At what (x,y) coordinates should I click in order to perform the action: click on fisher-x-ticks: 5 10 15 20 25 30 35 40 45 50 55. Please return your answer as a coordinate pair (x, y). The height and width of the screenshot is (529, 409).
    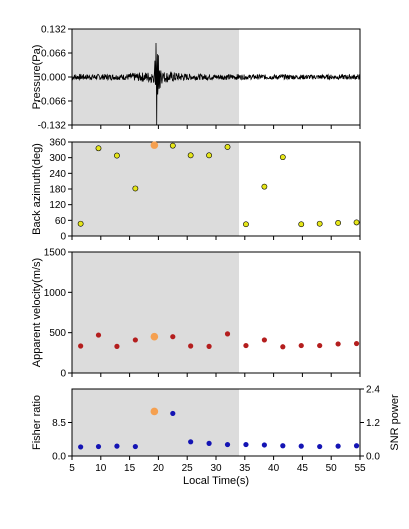
    Looking at the image, I should click on (217, 465).